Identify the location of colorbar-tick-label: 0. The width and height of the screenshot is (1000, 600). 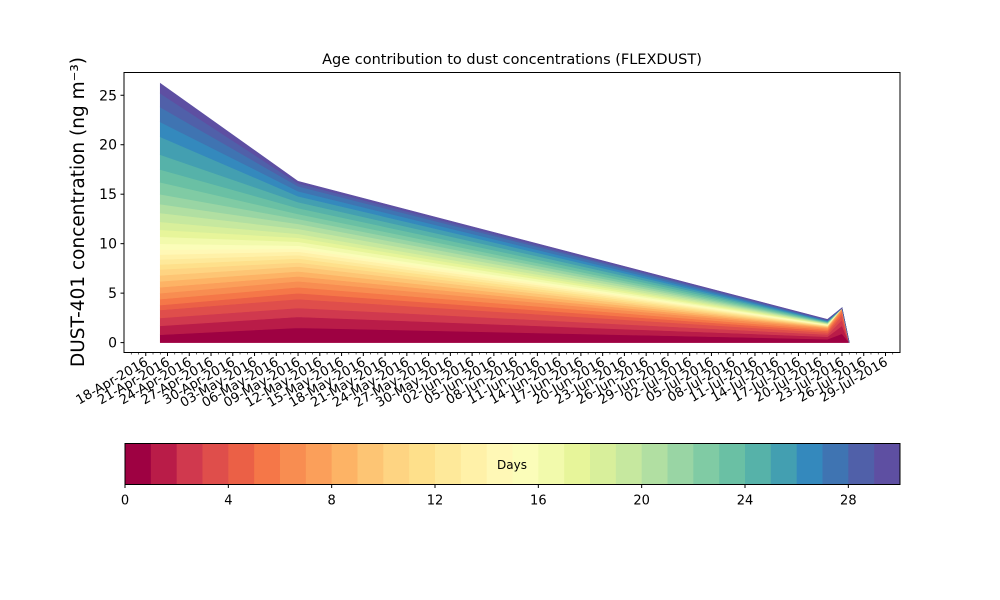
(125, 501).